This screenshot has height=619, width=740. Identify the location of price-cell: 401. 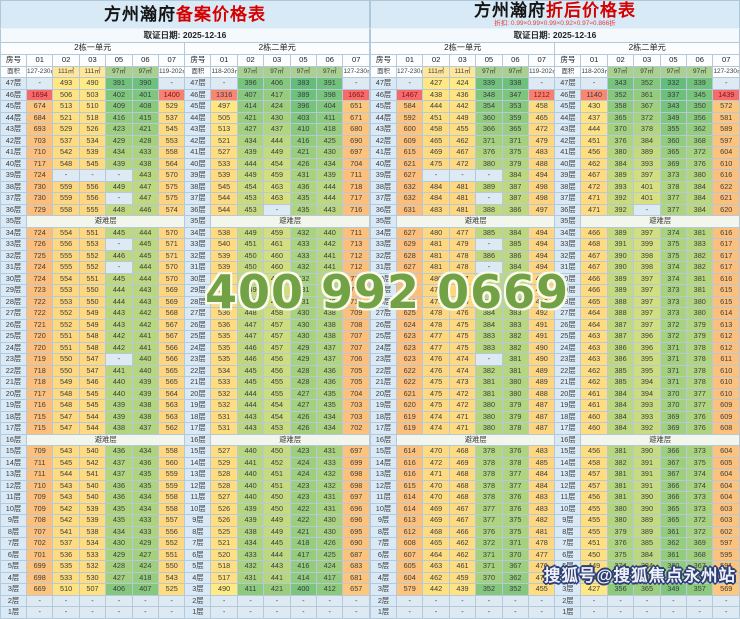
(145, 94).